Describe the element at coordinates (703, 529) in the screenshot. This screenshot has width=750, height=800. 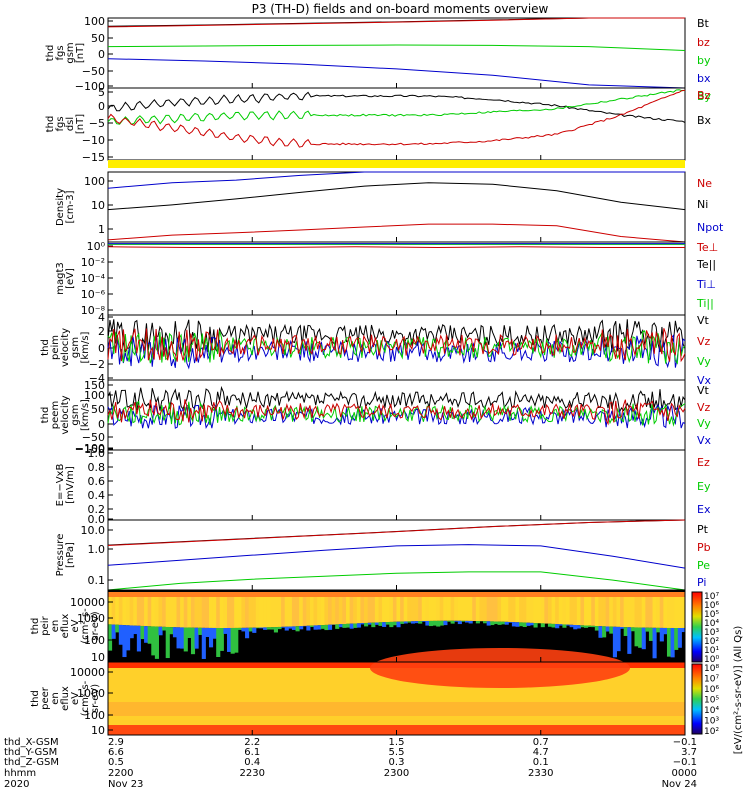
I see `legend-entry: Pt` at that location.